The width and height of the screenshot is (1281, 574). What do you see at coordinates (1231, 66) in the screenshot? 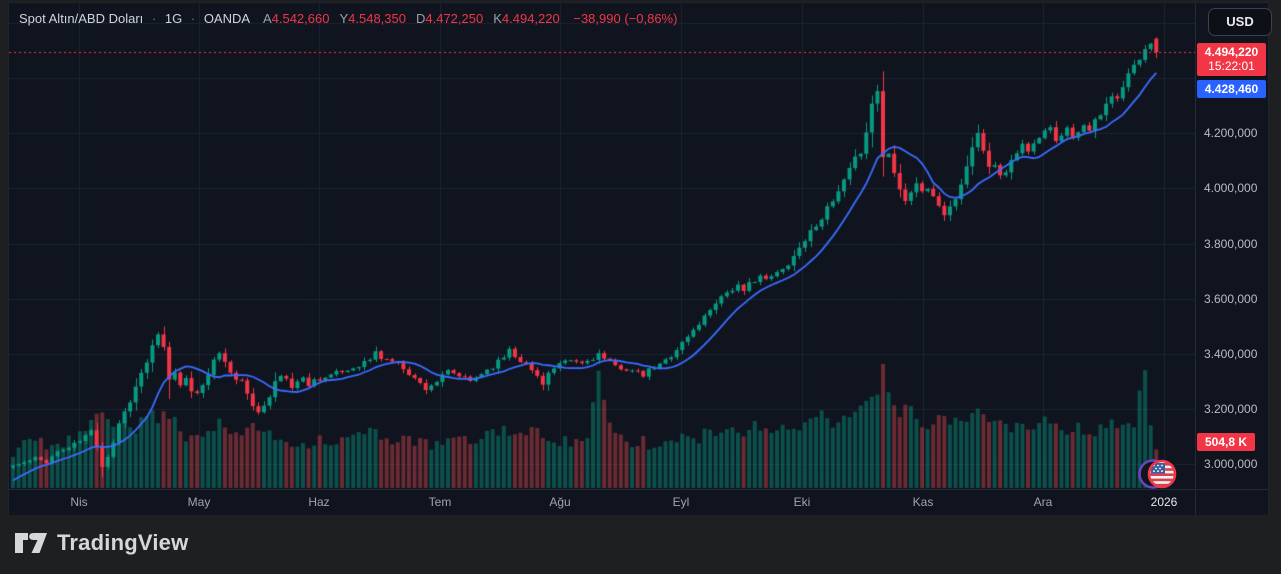
I see `bar-countdown: 15:22:01` at bounding box center [1231, 66].